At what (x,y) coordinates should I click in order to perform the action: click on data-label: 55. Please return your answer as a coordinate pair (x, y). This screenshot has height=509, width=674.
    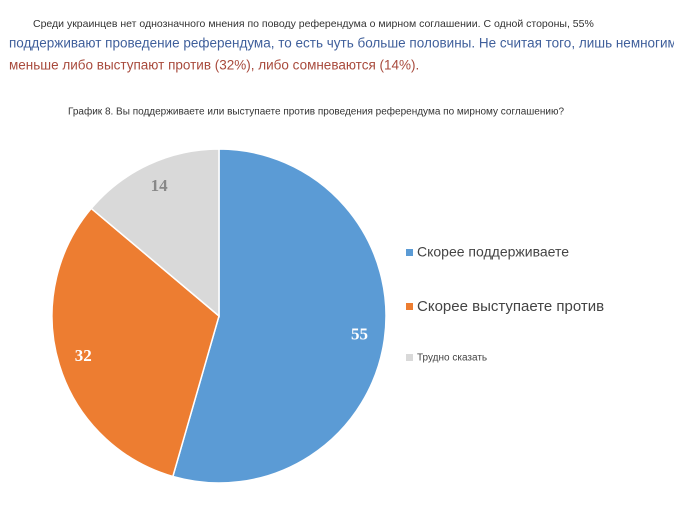
    Looking at the image, I should click on (359, 334).